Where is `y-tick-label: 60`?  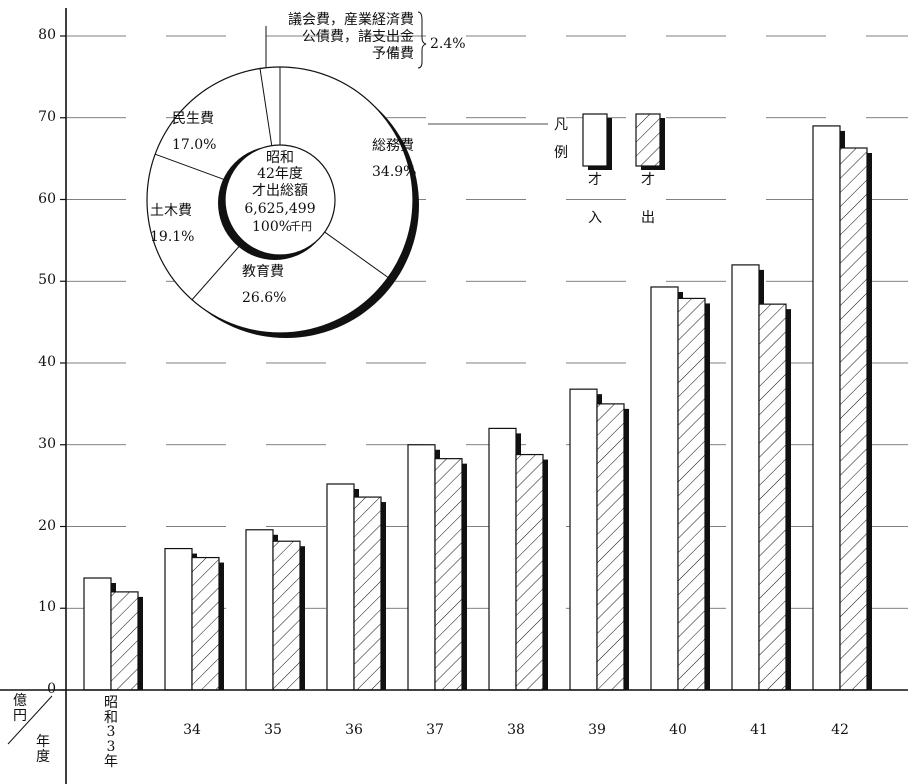
y-tick-label: 60 is located at coordinates (47, 198).